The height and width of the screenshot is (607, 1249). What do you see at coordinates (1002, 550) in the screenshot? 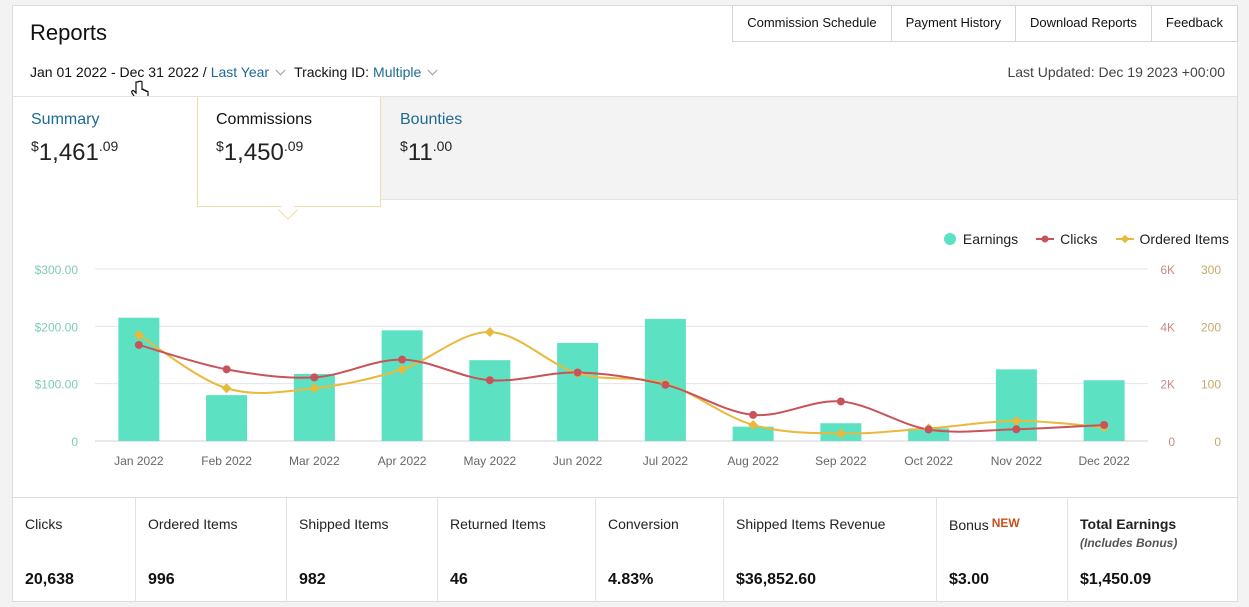
I see `stat-bonus: Bonus NEW $3.00` at bounding box center [1002, 550].